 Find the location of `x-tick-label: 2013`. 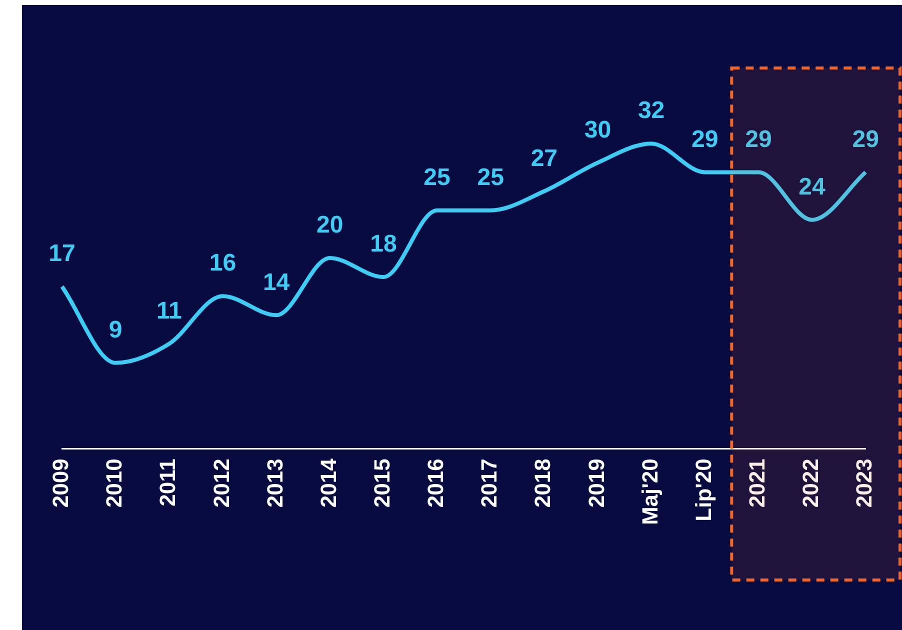

x-tick-label: 2013 is located at coordinates (275, 483).